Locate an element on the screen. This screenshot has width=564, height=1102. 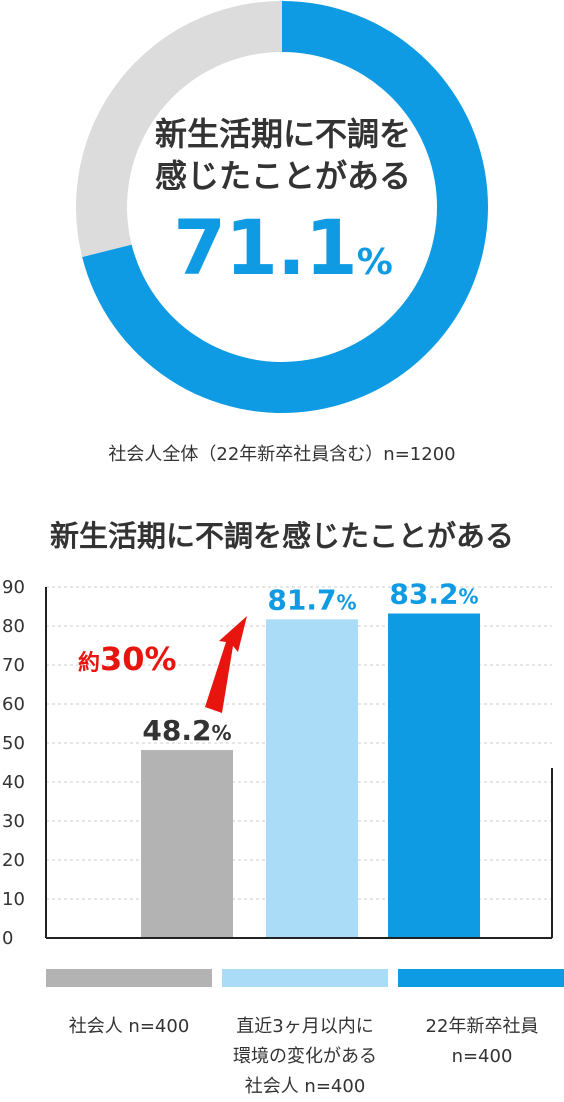
donut-value: 71.1% is located at coordinates (283, 248).